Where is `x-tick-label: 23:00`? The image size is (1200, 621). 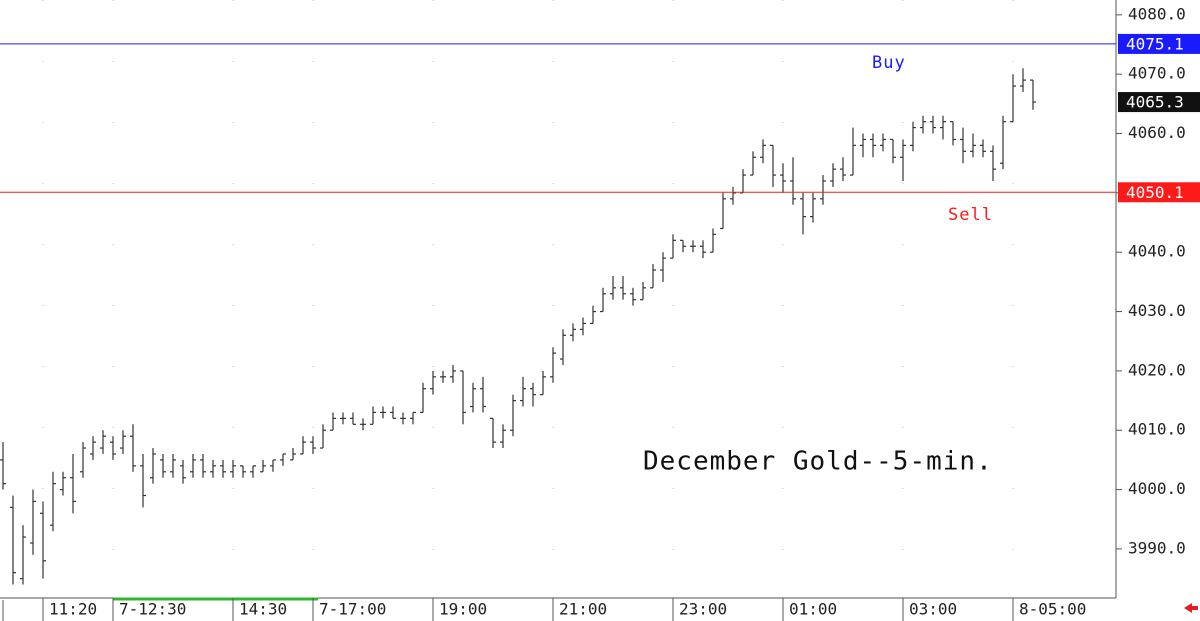 x-tick-label: 23:00 is located at coordinates (703, 609).